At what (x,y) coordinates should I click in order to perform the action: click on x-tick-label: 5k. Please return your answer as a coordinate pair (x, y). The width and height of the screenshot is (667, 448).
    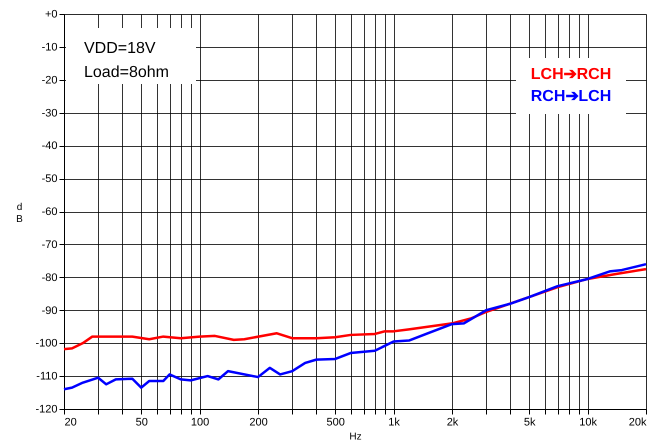
    Looking at the image, I should click on (530, 422).